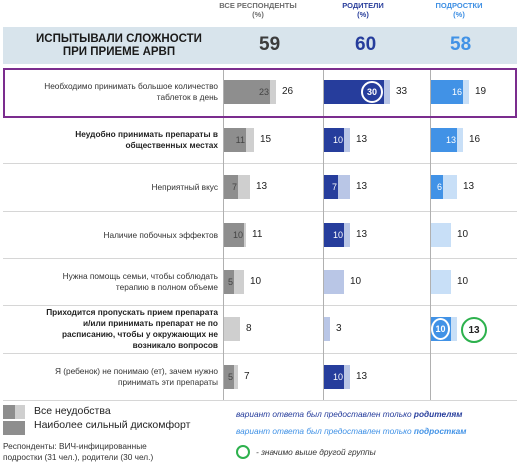 The width and height of the screenshot is (520, 467). What do you see at coordinates (136, 371) in the screenshot?
I see `row-label-line: Я (ребенок) не понимаю (ет), зачем нужно` at bounding box center [136, 371].